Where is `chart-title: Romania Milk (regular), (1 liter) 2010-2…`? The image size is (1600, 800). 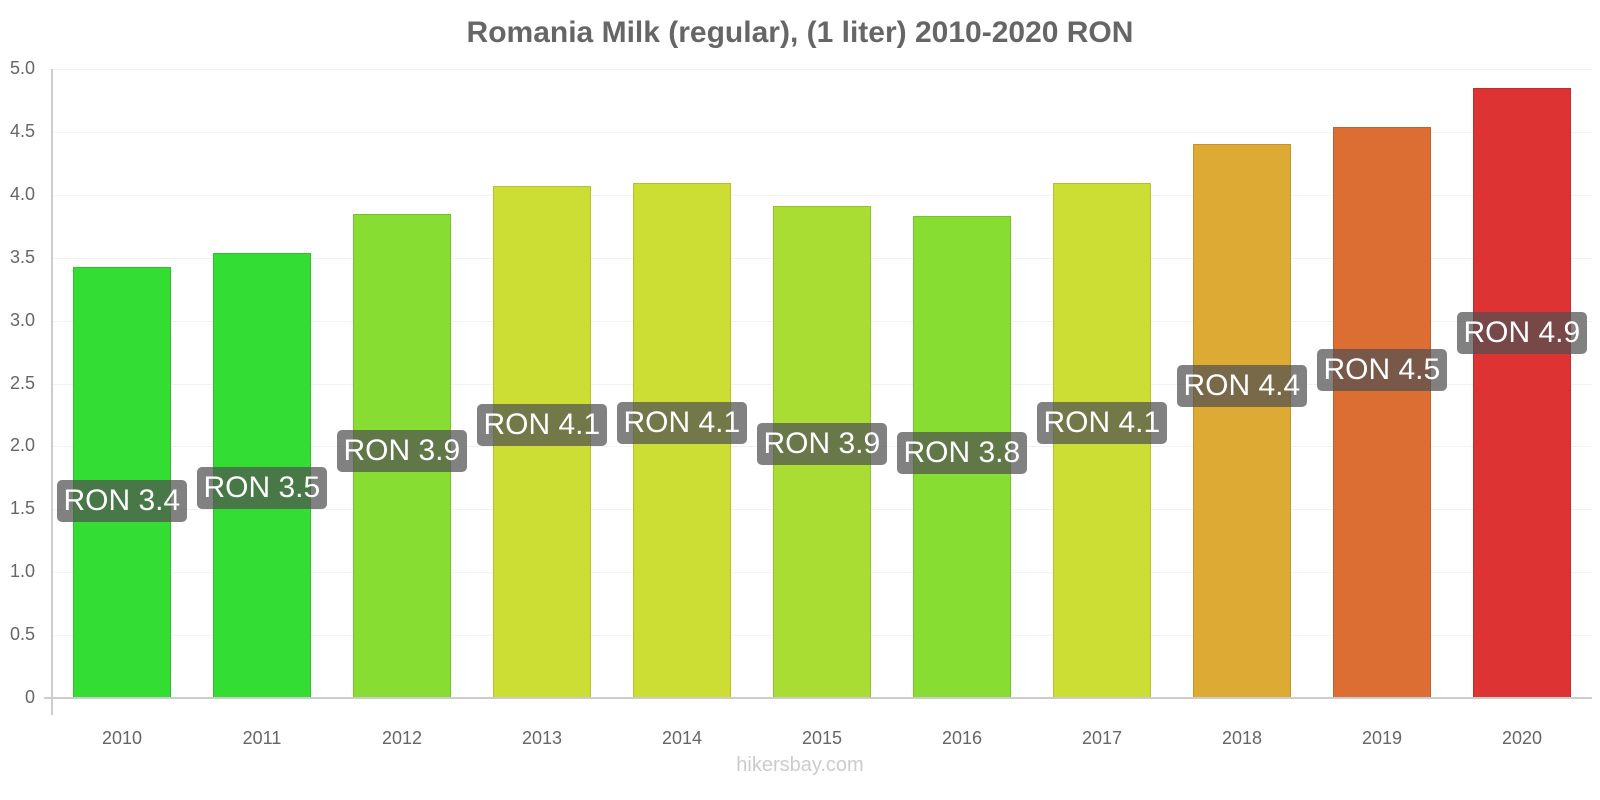
chart-title: Romania Milk (regular), (1 liter) 2010-2… is located at coordinates (800, 32).